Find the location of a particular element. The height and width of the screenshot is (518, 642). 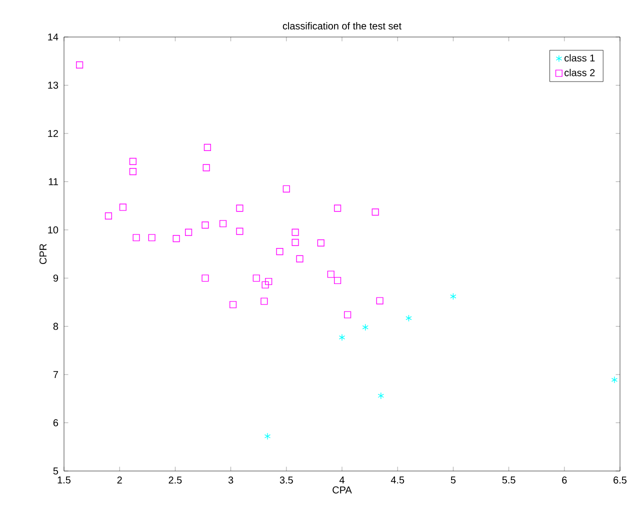

x-tick-label: 6 is located at coordinates (564, 480).